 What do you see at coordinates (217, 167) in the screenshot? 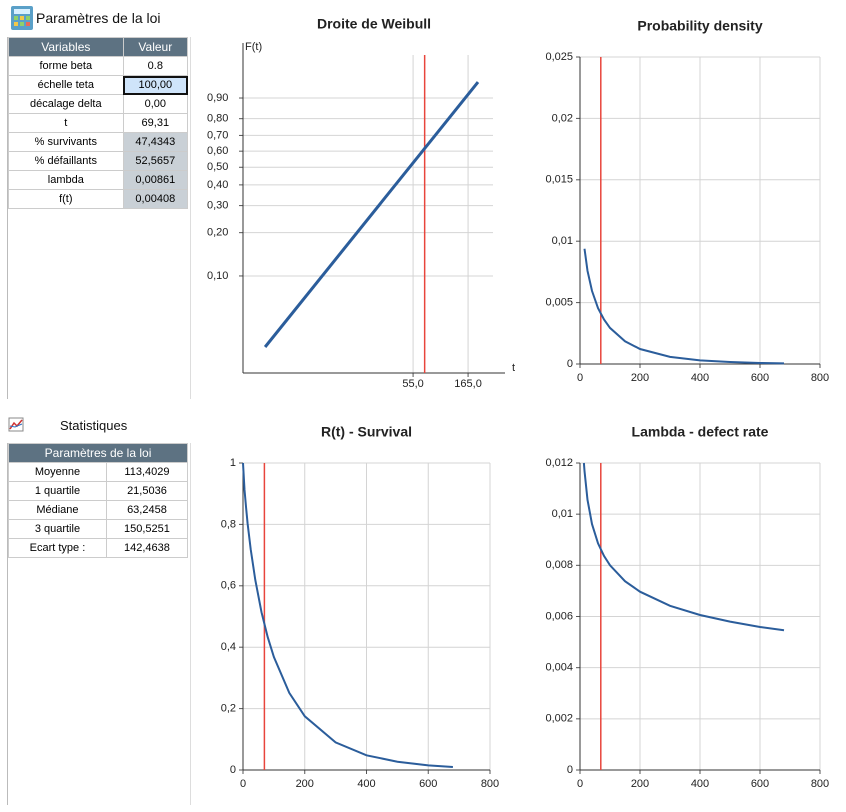
I see `y-tick-label: 0,50` at bounding box center [217, 167].